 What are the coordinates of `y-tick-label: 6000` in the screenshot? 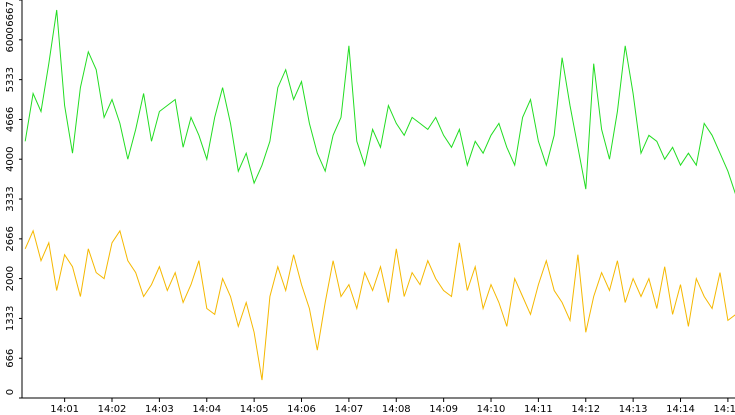 It's located at (10, 39).